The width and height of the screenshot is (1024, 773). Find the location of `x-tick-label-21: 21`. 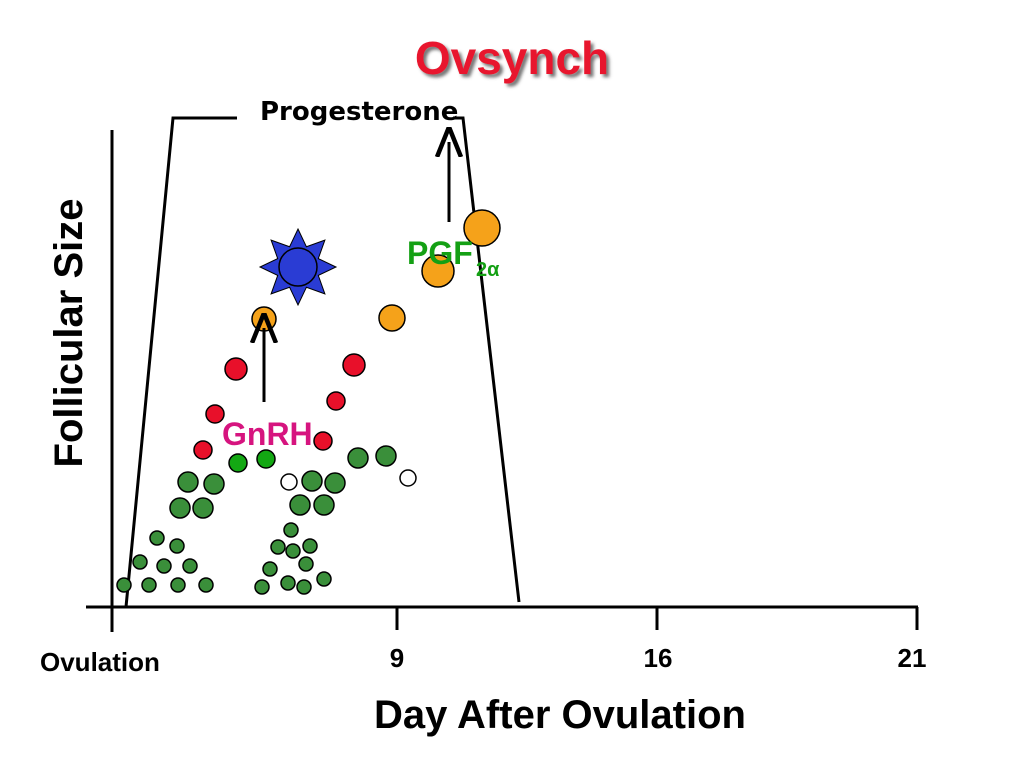

x-tick-label-21: 21 is located at coordinates (912, 658).